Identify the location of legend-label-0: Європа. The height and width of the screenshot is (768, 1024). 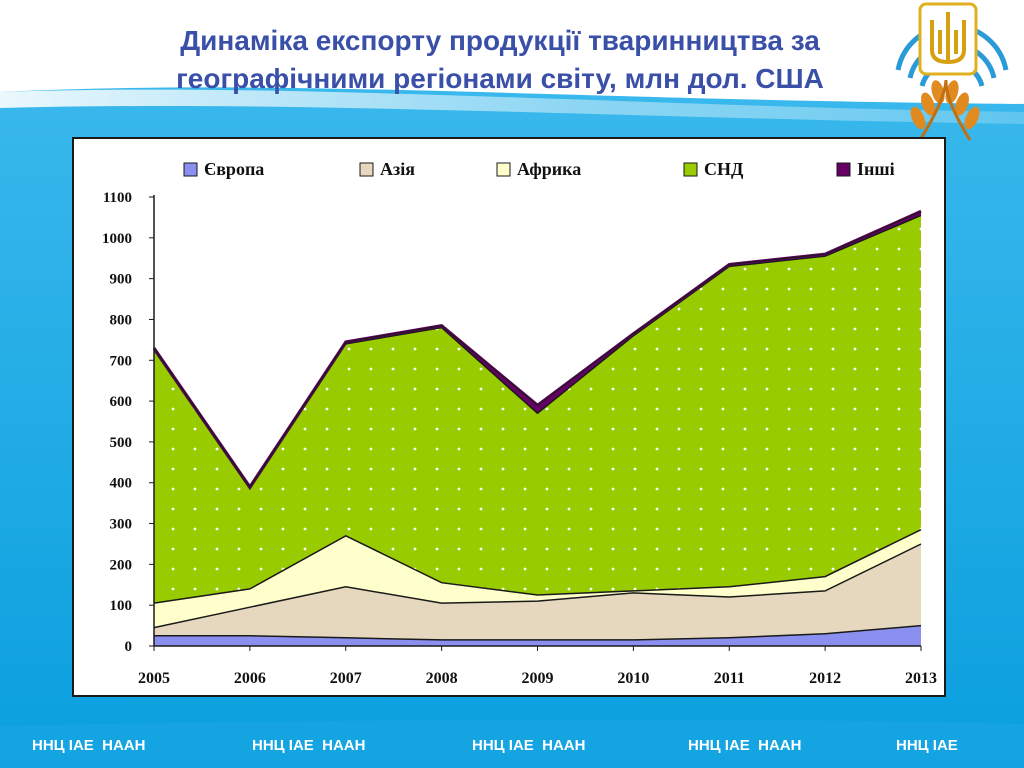
(234, 169).